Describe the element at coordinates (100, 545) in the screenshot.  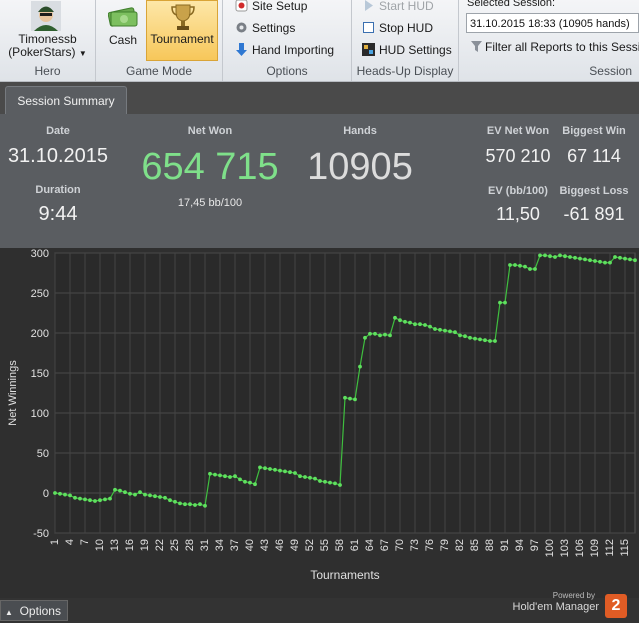
I see `x-tick-label: 10` at that location.